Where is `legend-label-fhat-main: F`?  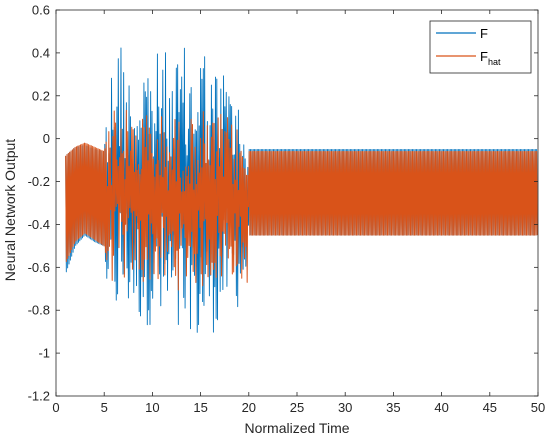
legend-label-fhat-main: F is located at coordinates (484, 56).